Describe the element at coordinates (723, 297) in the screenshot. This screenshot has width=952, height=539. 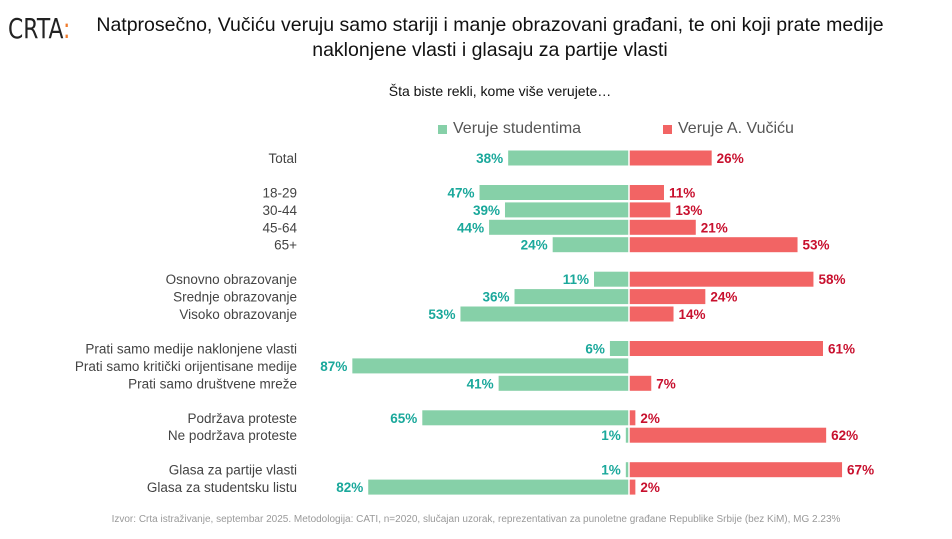
I see `data-label-vucic: 24%` at that location.